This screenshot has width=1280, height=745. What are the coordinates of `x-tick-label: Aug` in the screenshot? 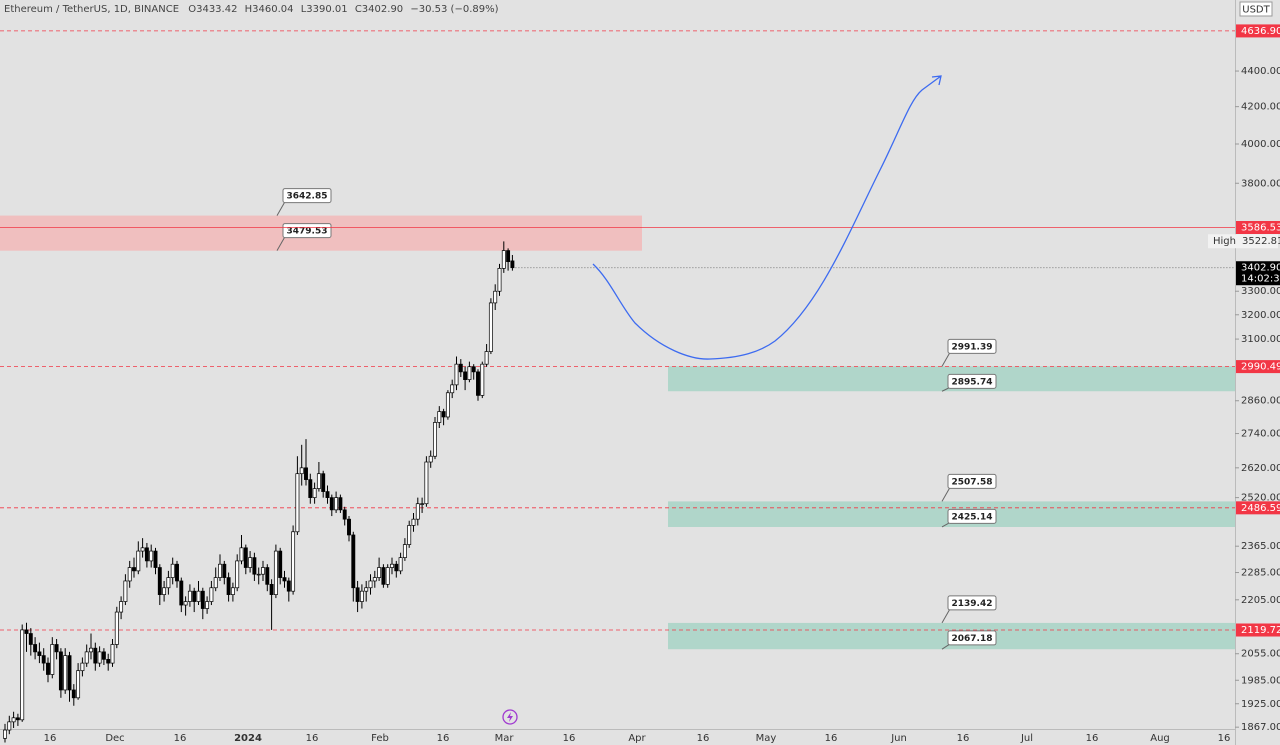 It's located at (1160, 738).